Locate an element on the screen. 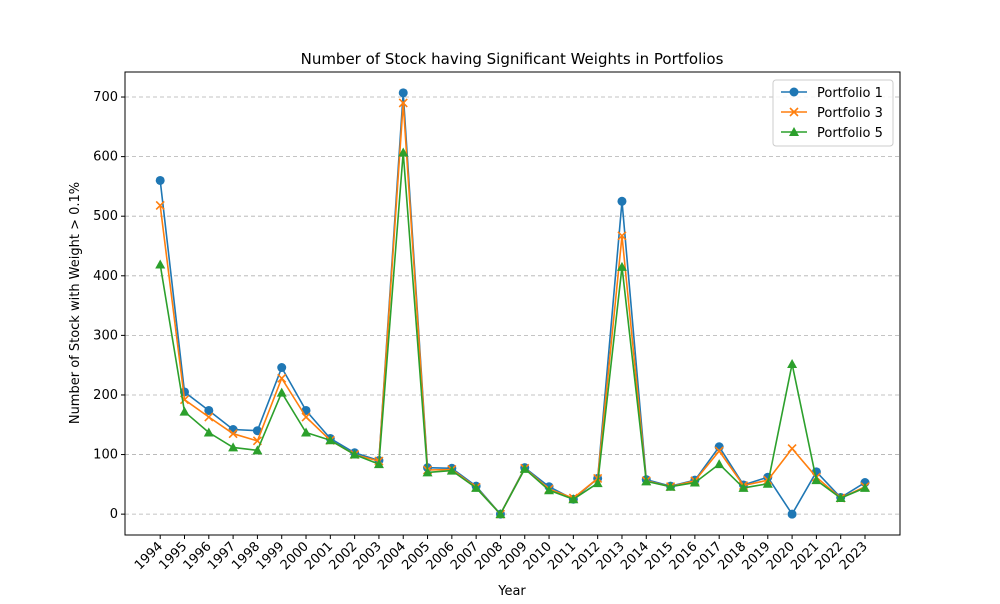 This screenshot has height=604, width=1000. legend-entries: Portfolio 1 Portfolio 3 Portfolio 5 is located at coordinates (832, 113).